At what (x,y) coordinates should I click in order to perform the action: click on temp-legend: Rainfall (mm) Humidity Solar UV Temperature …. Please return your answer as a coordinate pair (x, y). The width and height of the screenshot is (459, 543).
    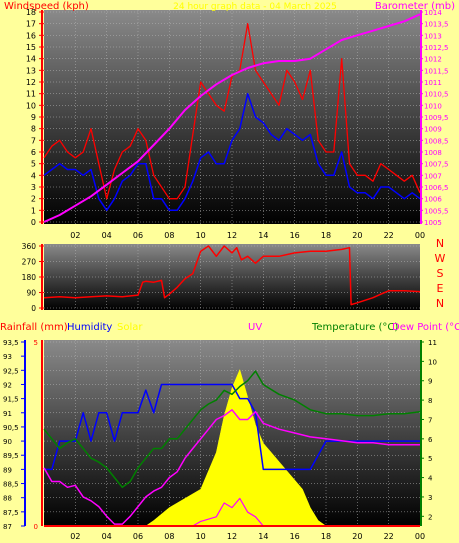
    Looking at the image, I should click on (229, 327).